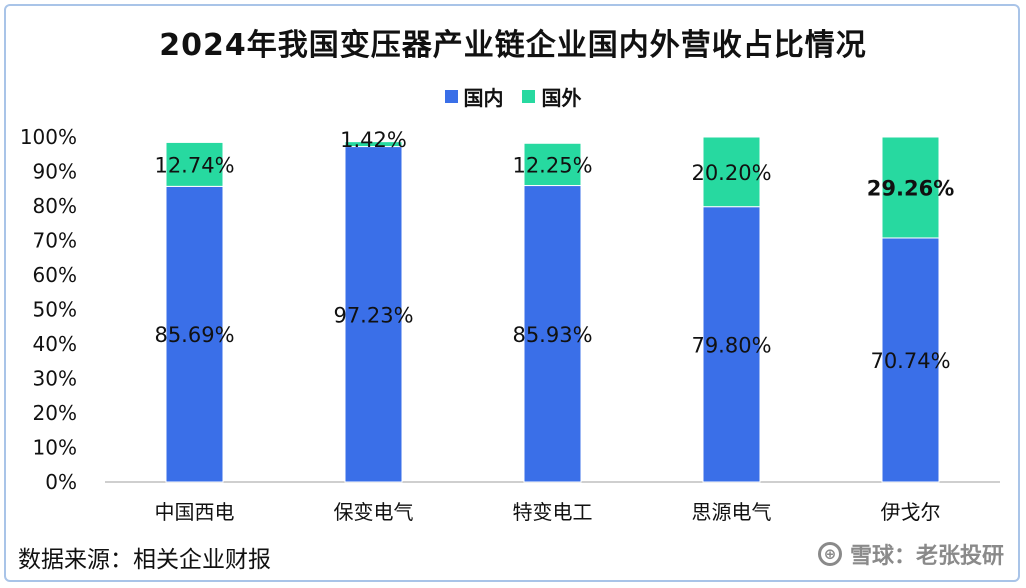 This screenshot has width=1026, height=588. What do you see at coordinates (48, 137) in the screenshot?
I see `y-tick-label: 100%` at bounding box center [48, 137].